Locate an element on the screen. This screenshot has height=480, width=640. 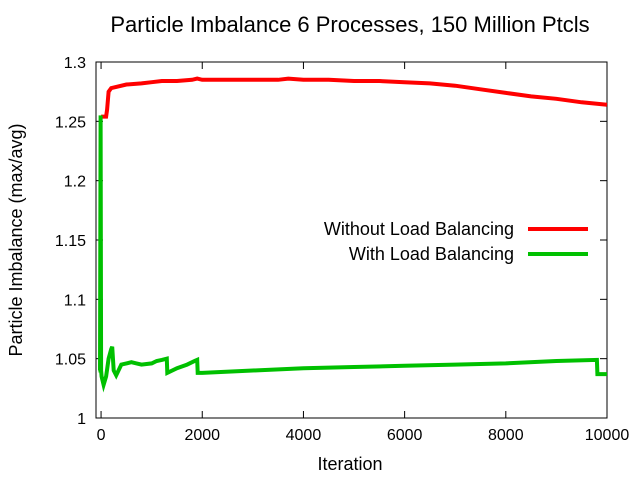
legend-label-2: With Load Balancing is located at coordinates (431, 254).